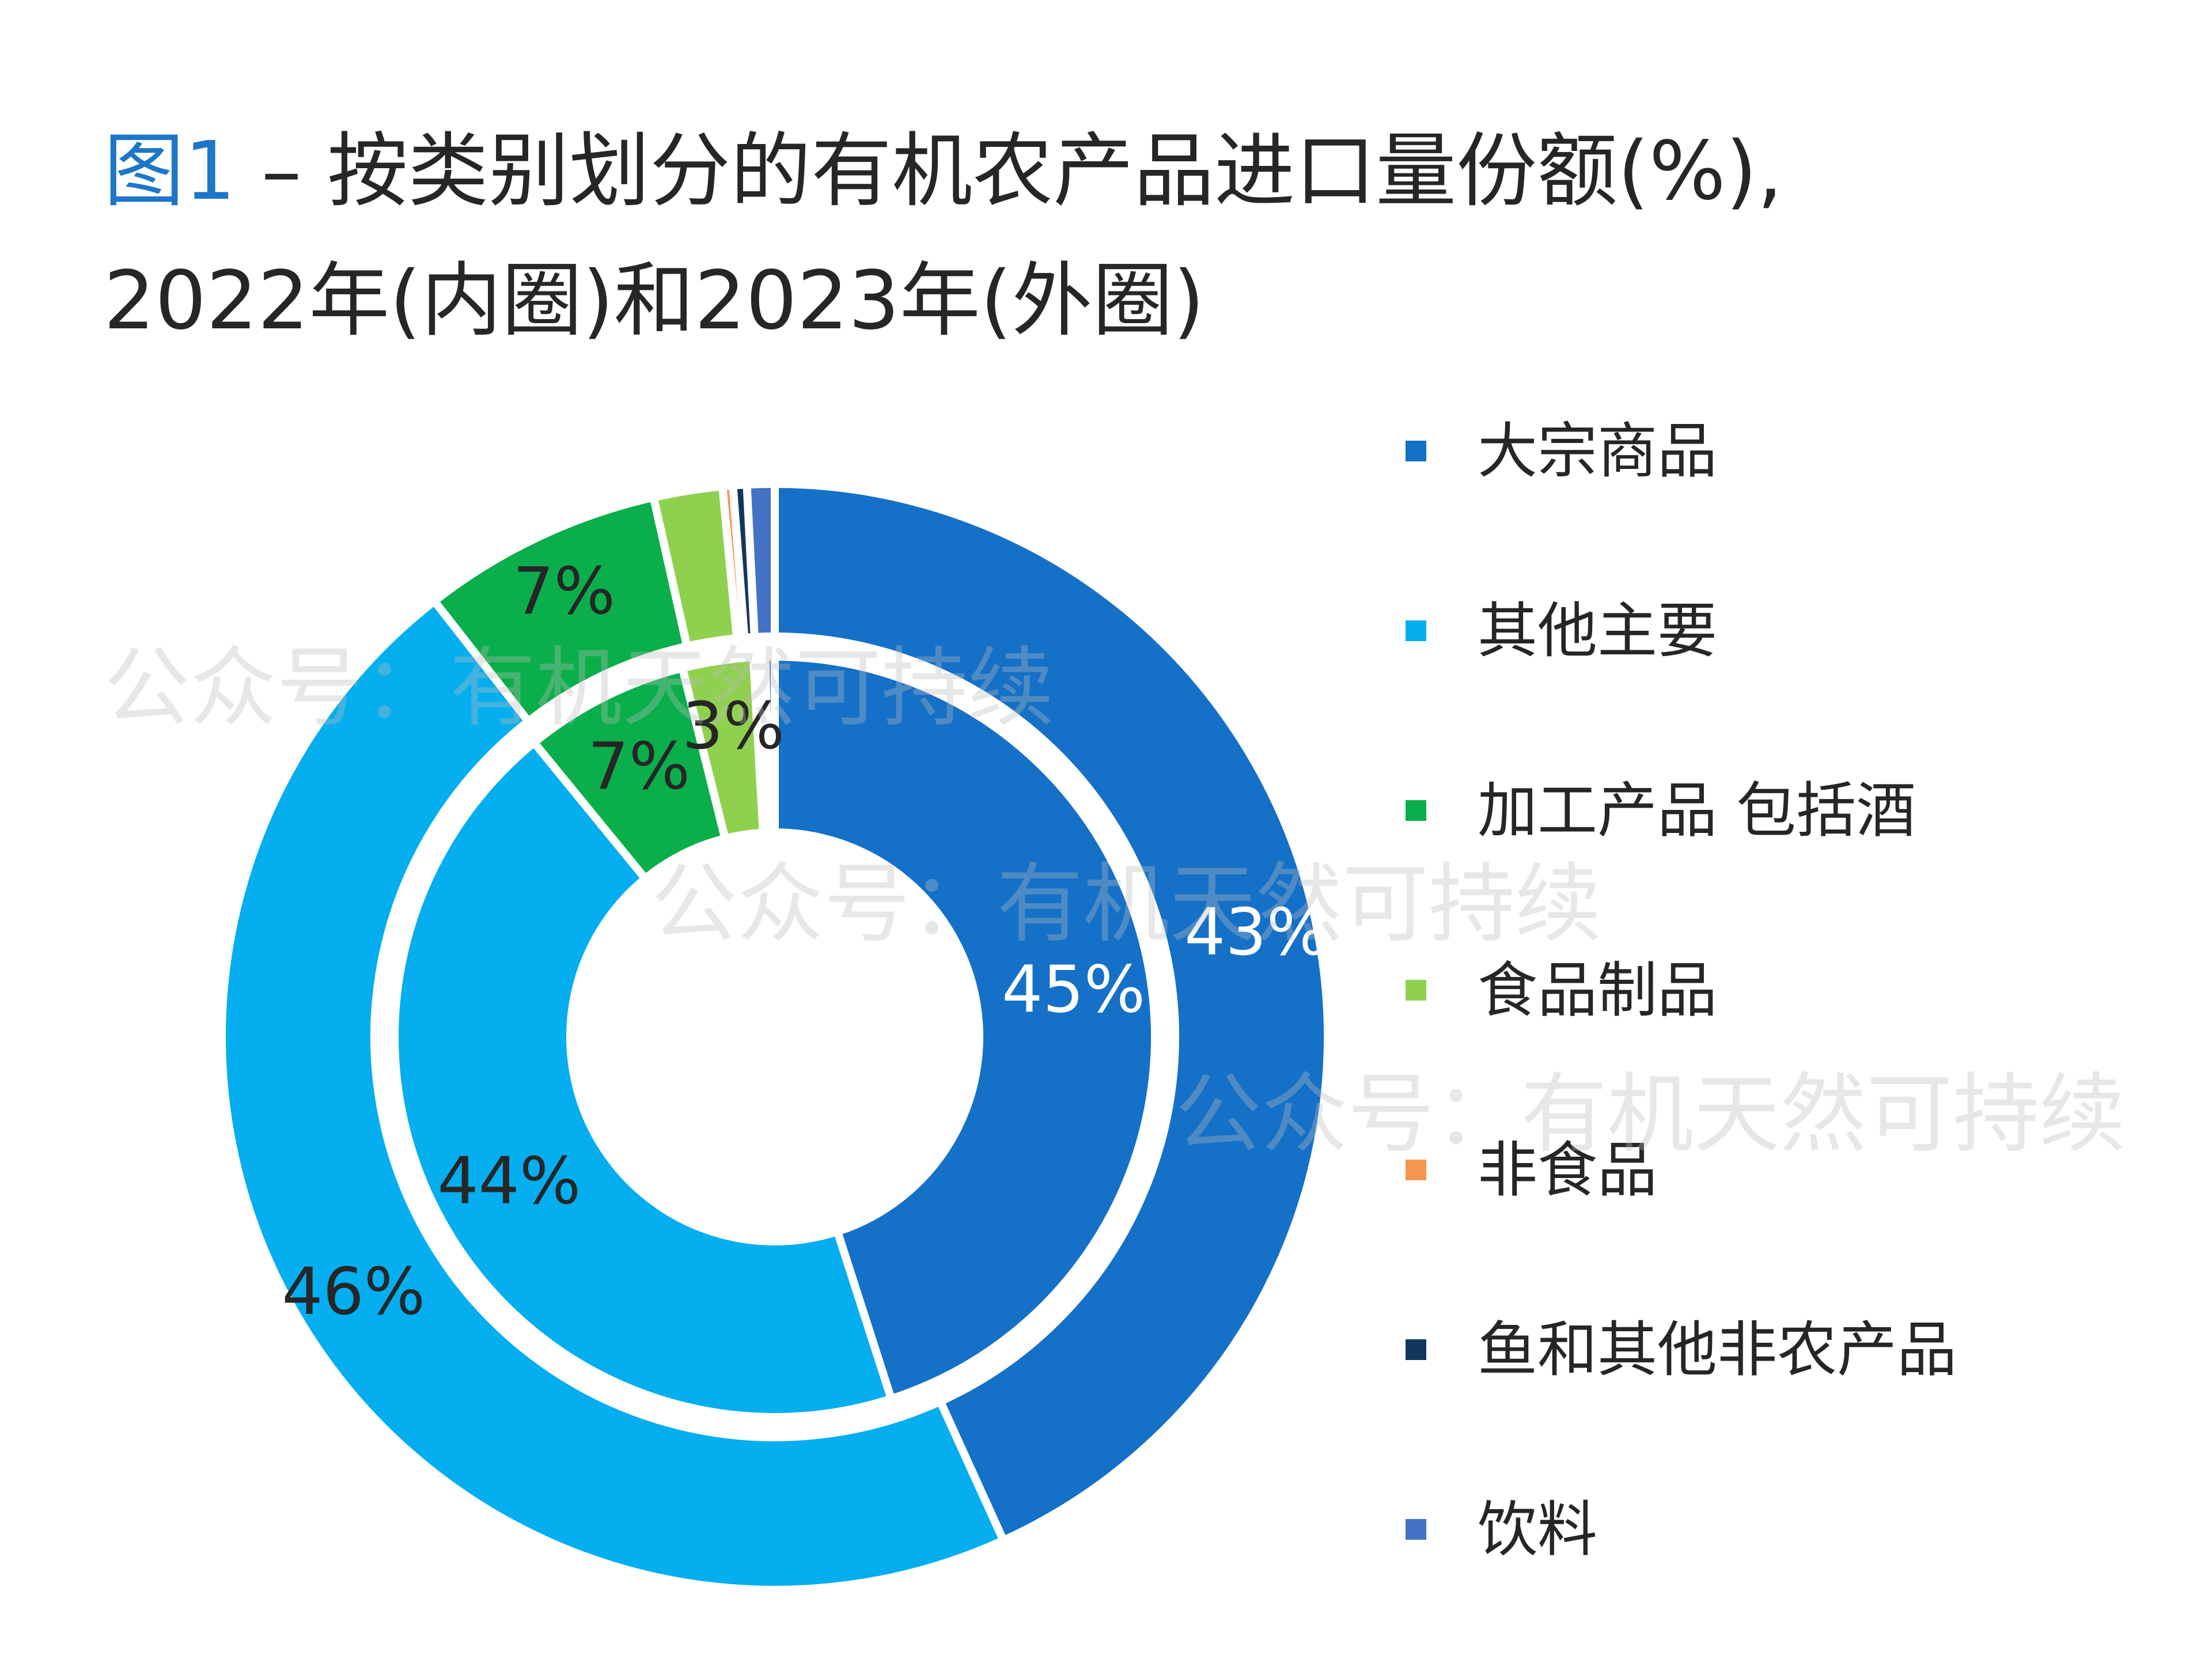 This screenshot has height=1659, width=2212. What do you see at coordinates (1538, 1529) in the screenshot?
I see `legend-label: 饮料` at bounding box center [1538, 1529].